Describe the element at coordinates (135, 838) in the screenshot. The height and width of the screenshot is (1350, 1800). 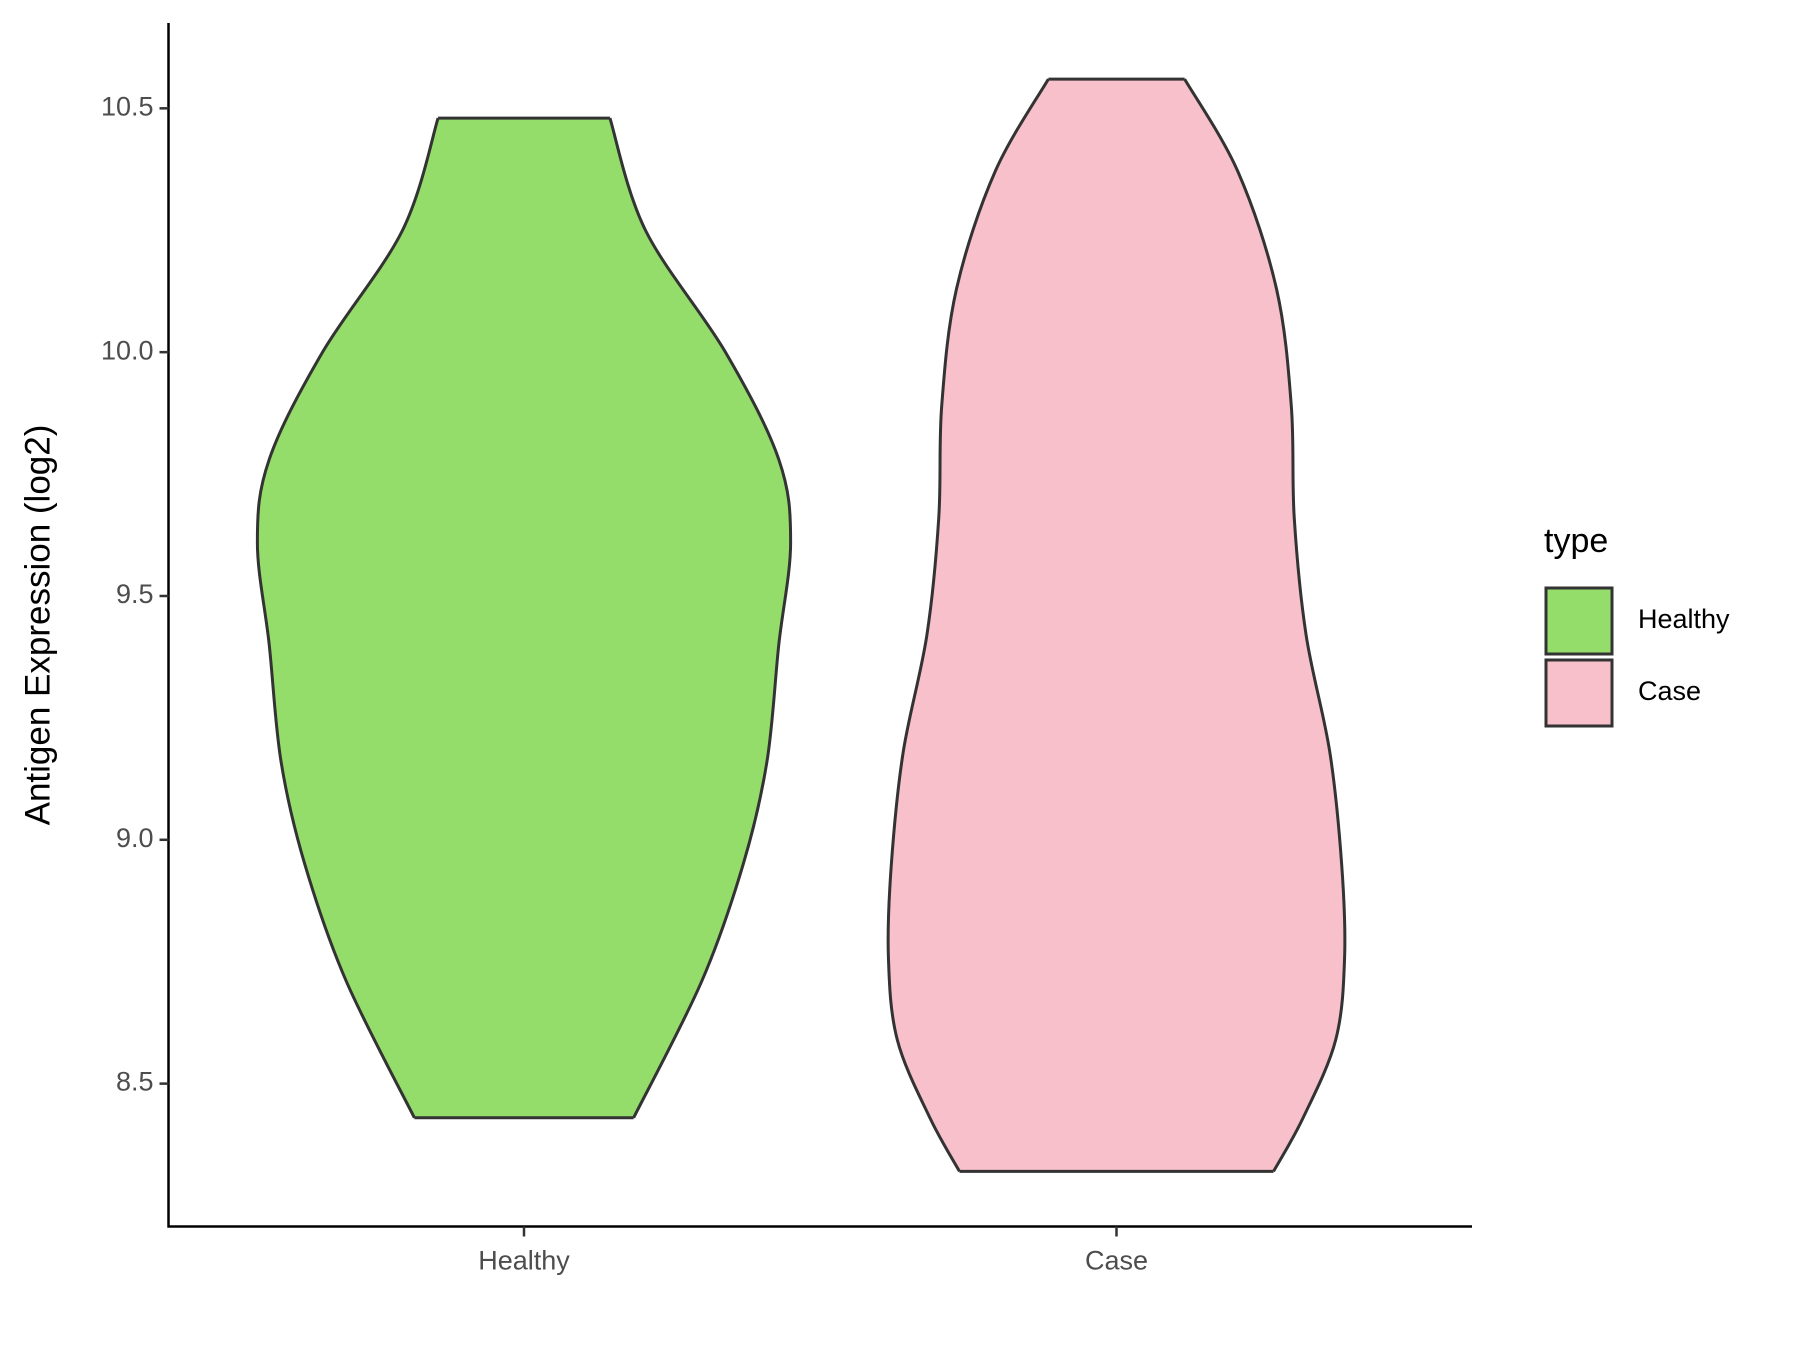
I see `y-tick-label: 9.0` at that location.